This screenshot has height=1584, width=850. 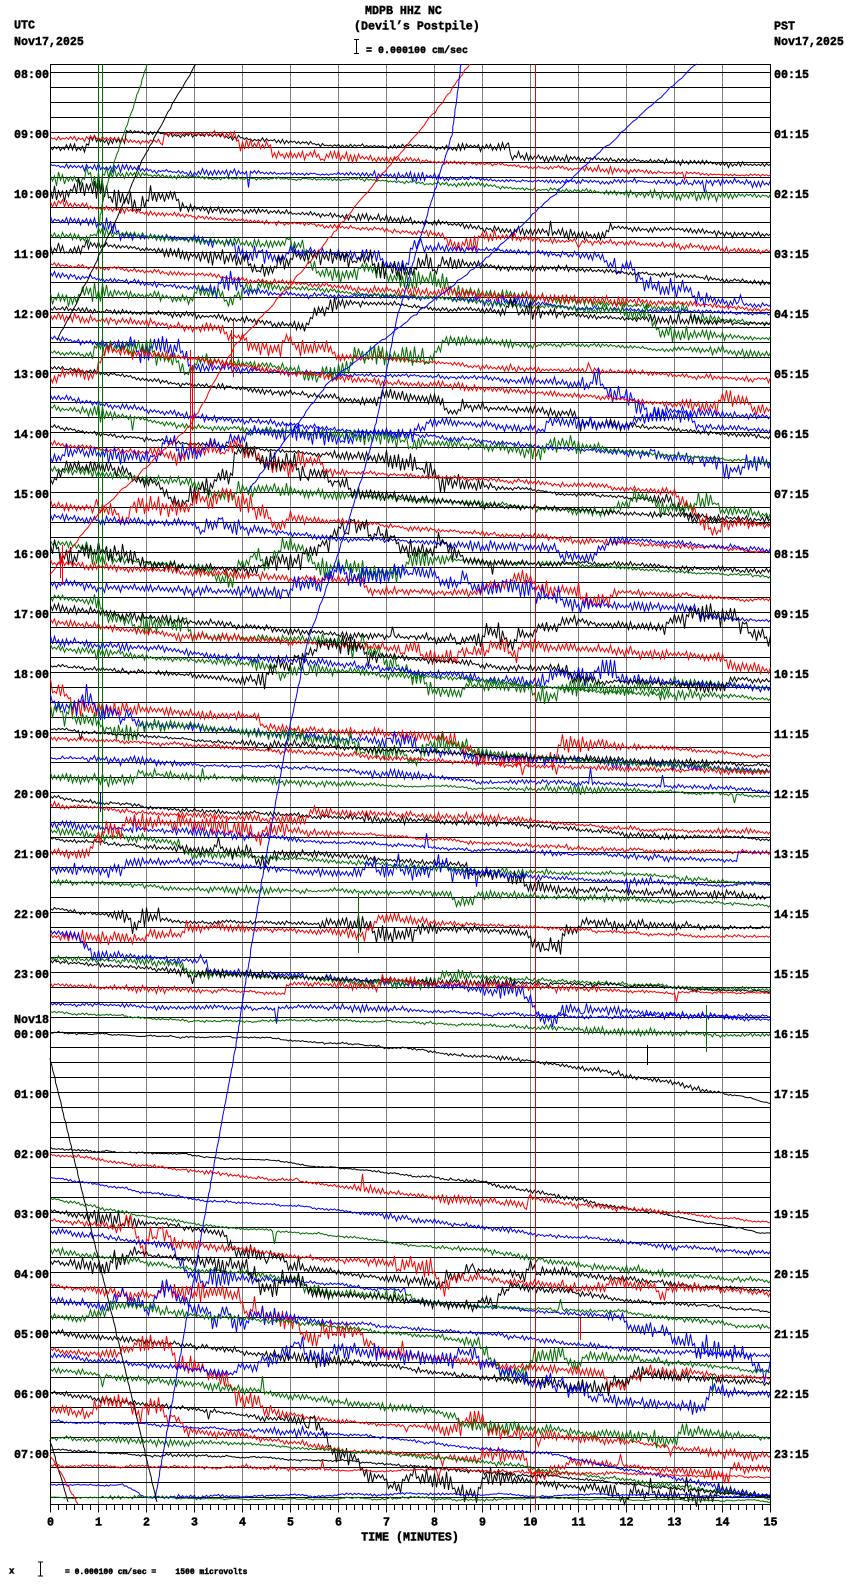 I want to click on svg-text: 9, so click(x=482, y=1523).